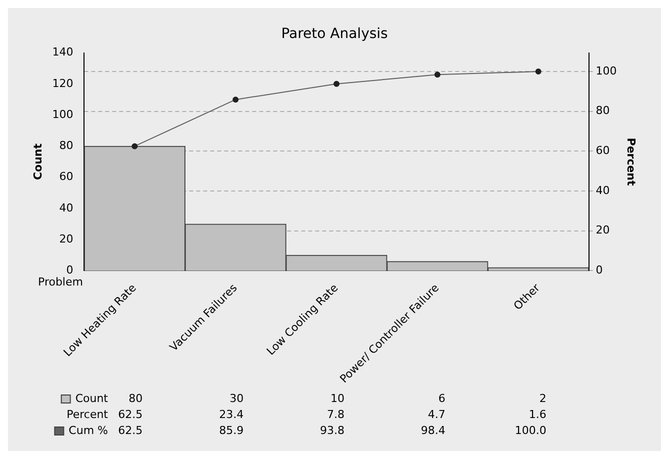  Describe the element at coordinates (63, 52) in the screenshot. I see `y-tick-label: 140` at that location.